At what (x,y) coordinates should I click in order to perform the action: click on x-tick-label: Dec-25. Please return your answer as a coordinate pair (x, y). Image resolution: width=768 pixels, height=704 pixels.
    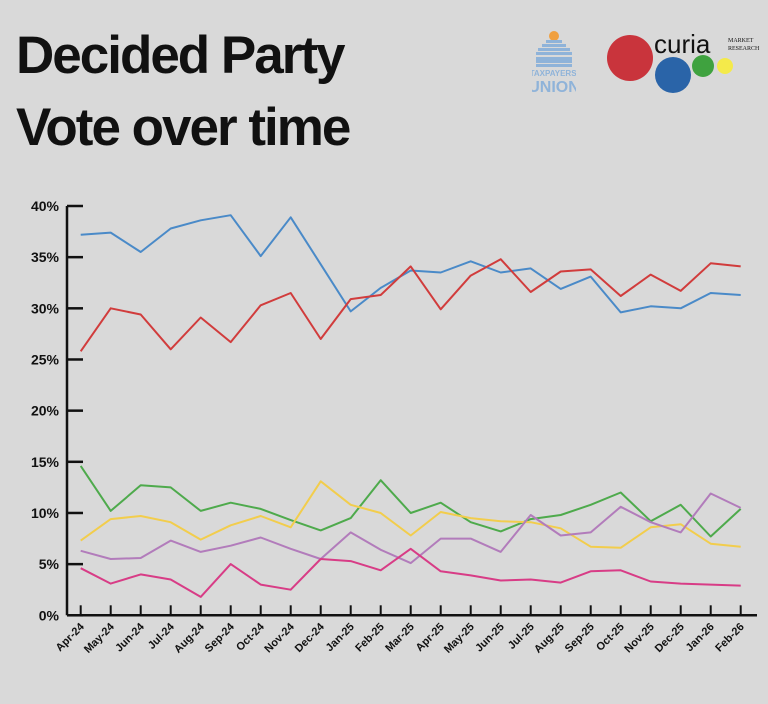
    Looking at the image, I should click on (670, 638).